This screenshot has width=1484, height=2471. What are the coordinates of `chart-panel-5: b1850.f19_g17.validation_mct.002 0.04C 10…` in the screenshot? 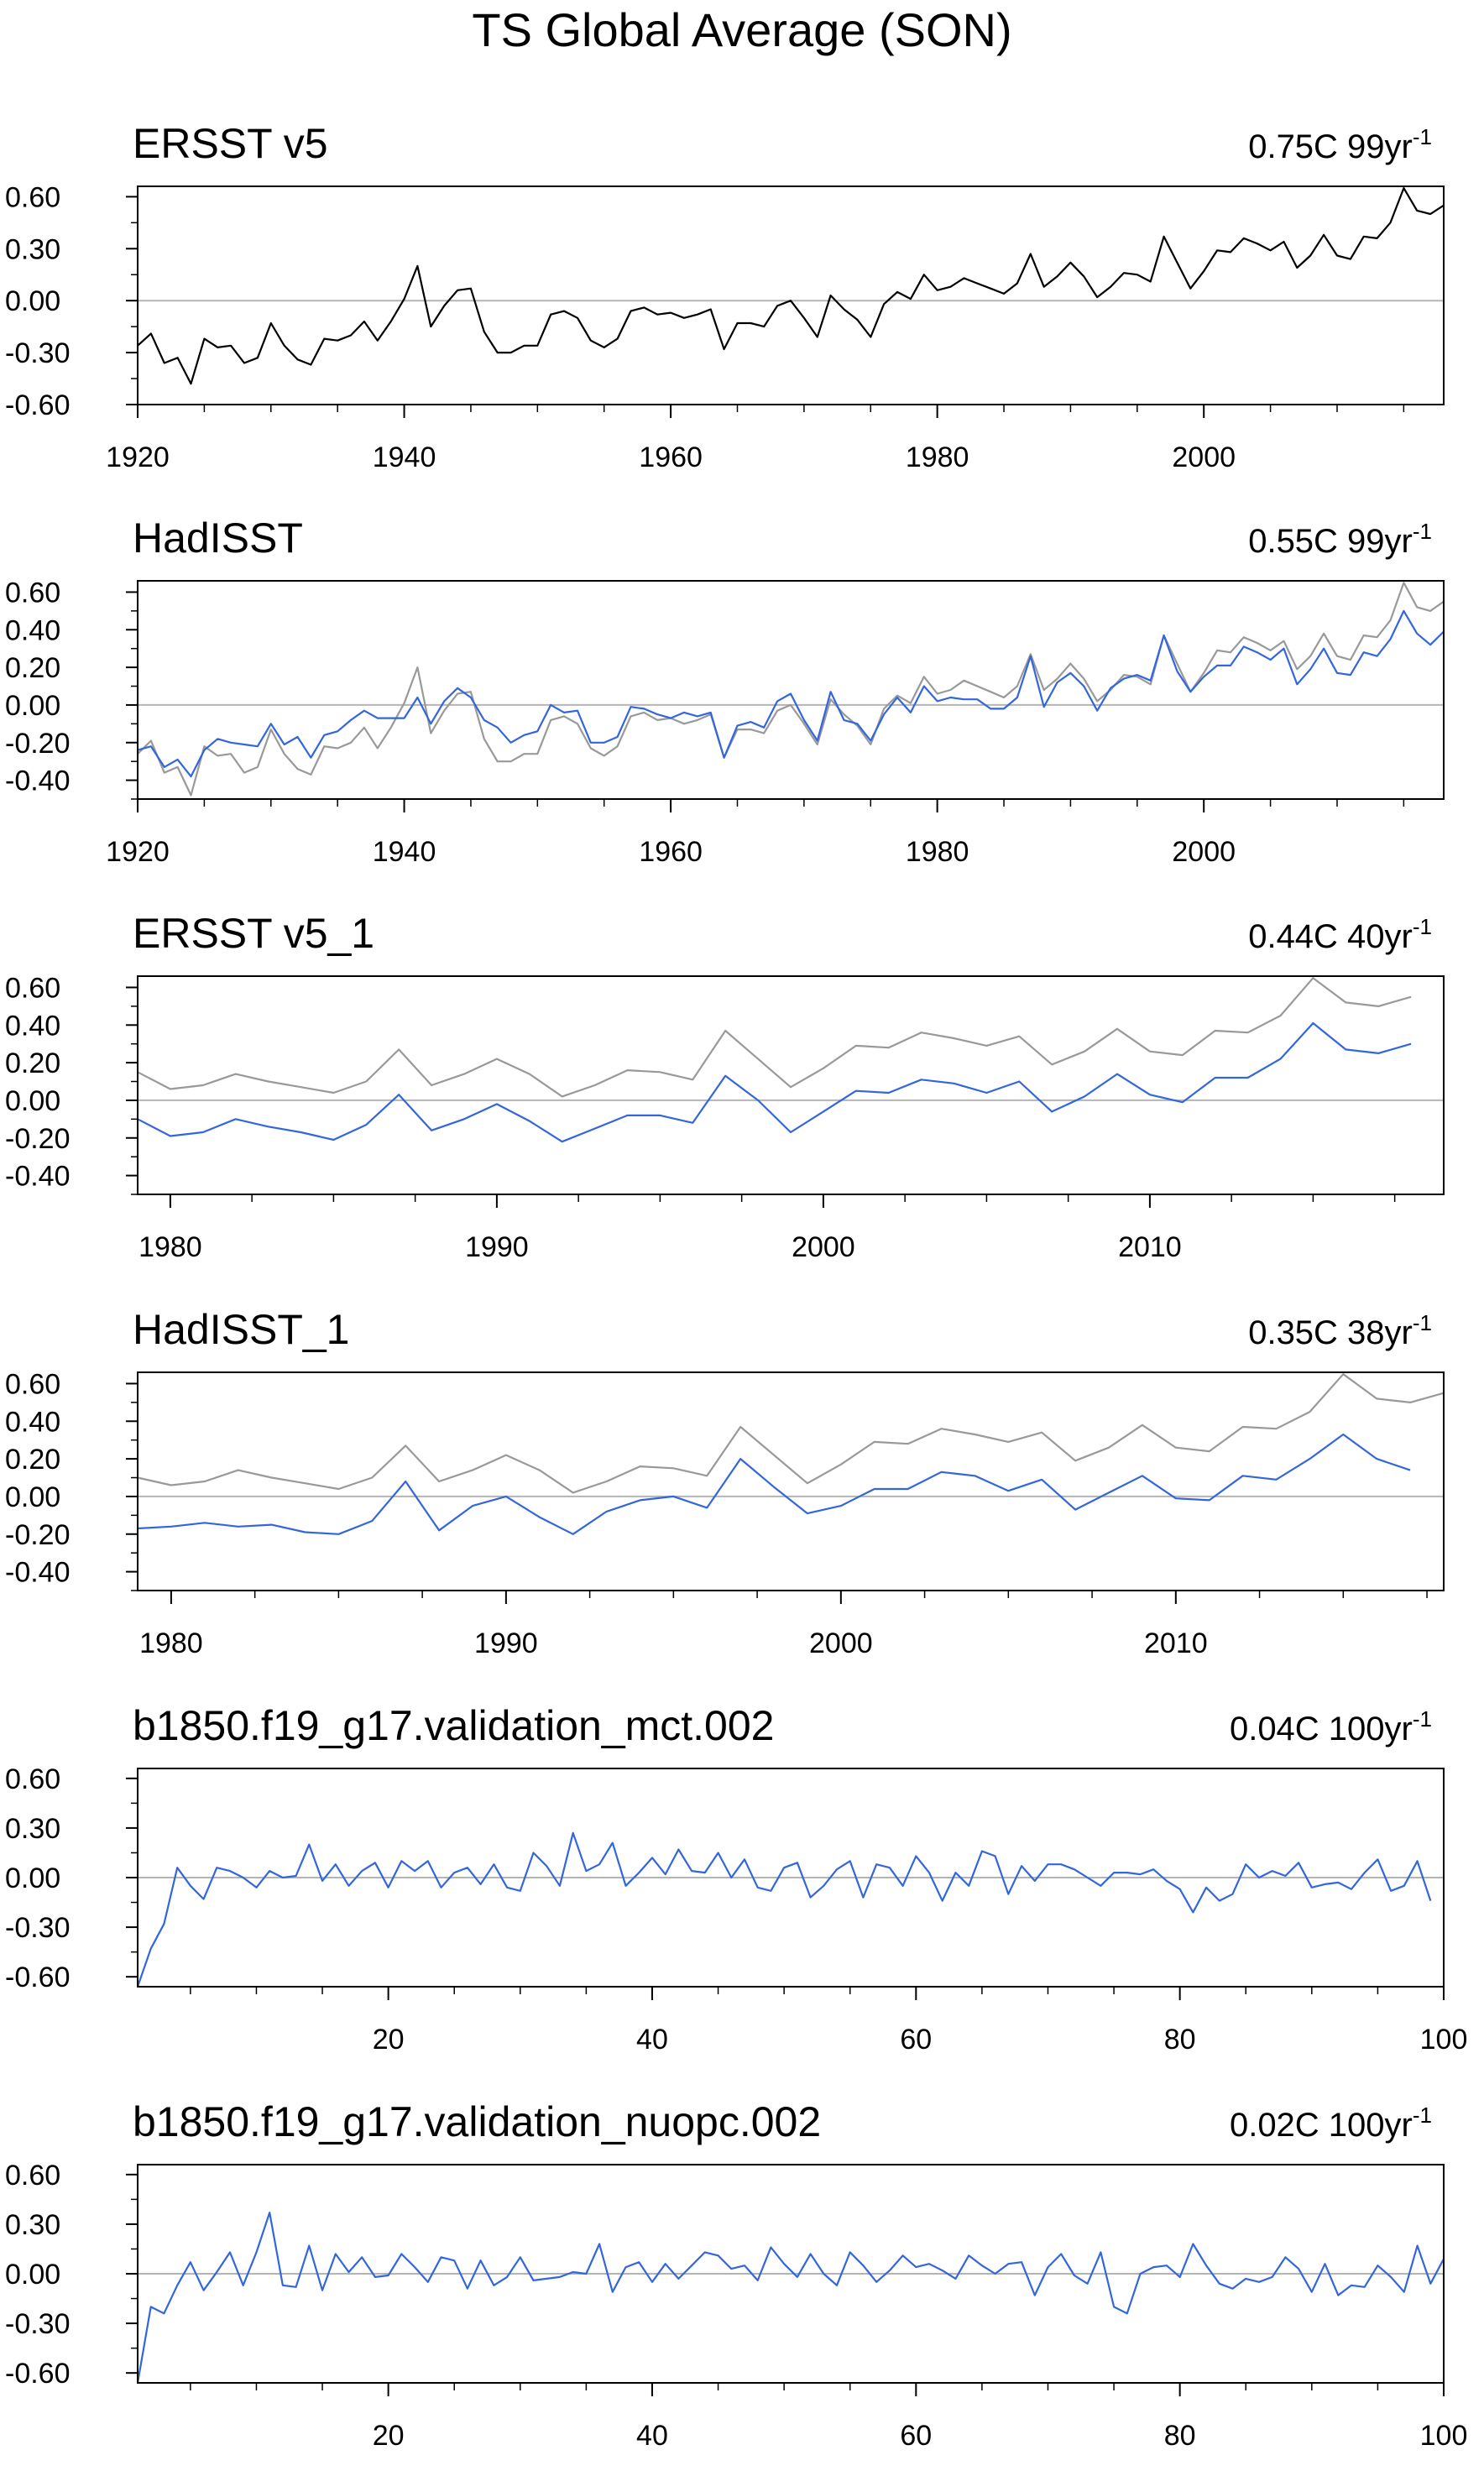 It's located at (736, 1879).